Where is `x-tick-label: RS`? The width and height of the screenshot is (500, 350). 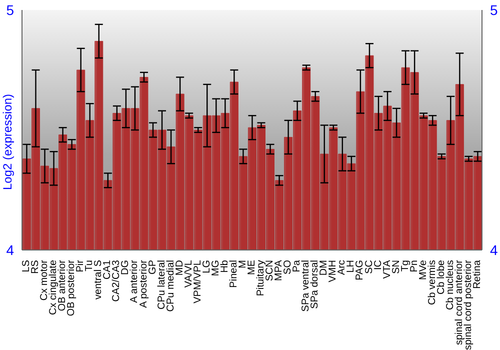
x-tick-label: RS is located at coordinates (36, 267).